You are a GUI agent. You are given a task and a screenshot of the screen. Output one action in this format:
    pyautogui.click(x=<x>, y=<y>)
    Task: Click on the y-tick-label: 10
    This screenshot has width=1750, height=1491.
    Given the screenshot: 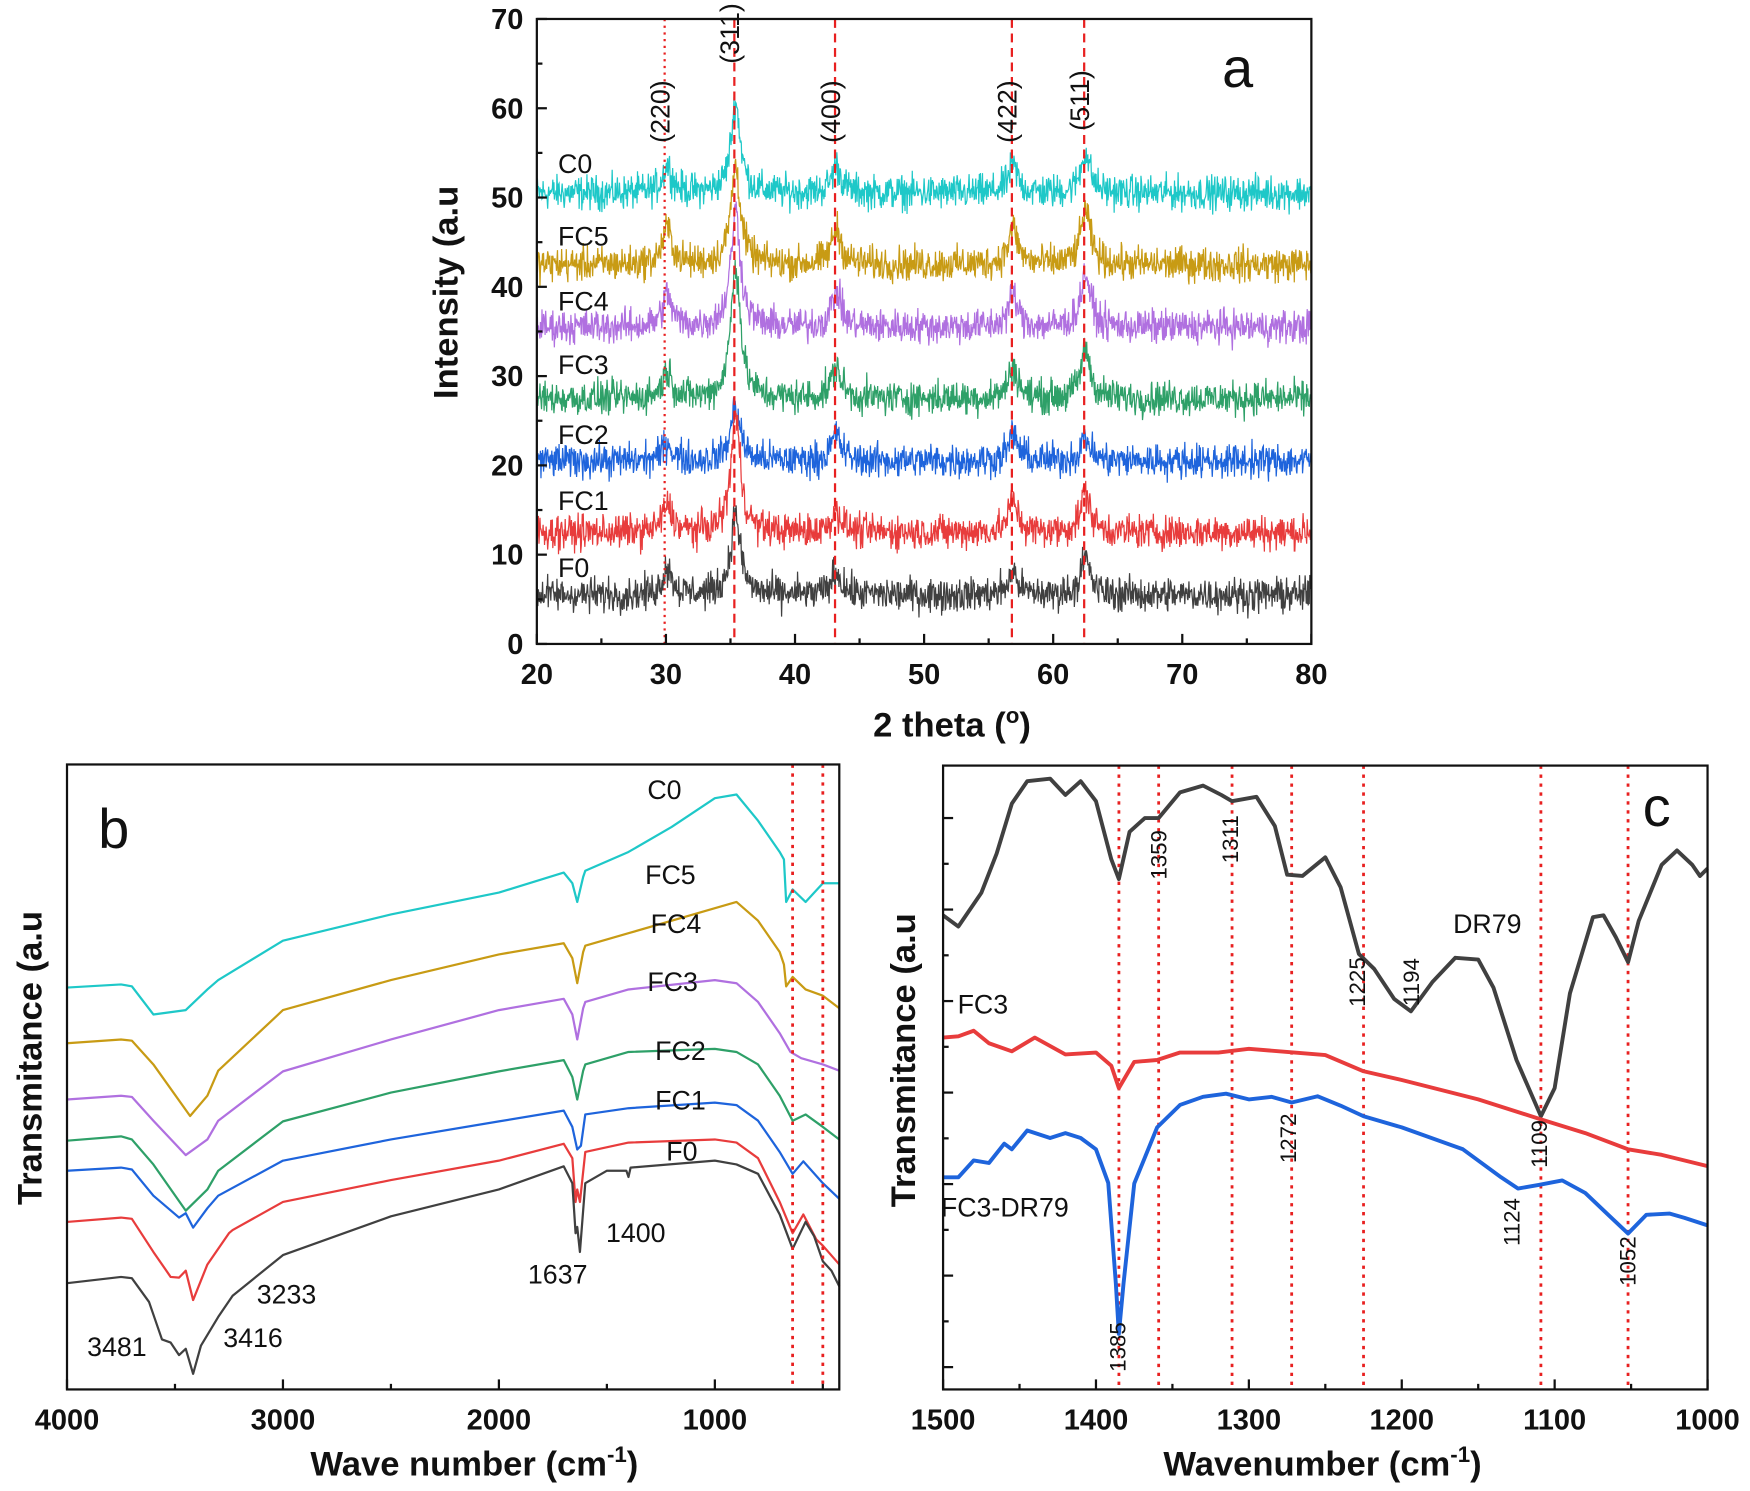 What is the action you would take?
    pyautogui.click(x=507, y=556)
    